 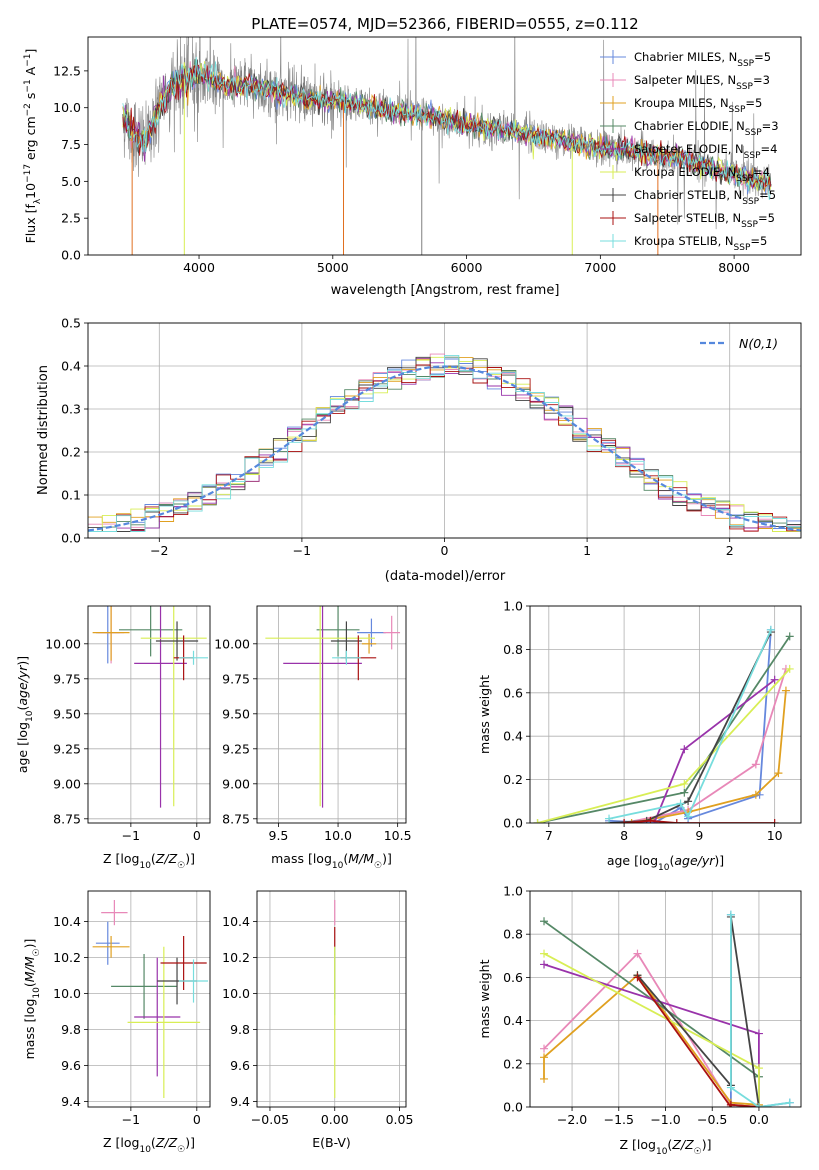 I want to click on text-part: mass [log, so click(x=29, y=1029).